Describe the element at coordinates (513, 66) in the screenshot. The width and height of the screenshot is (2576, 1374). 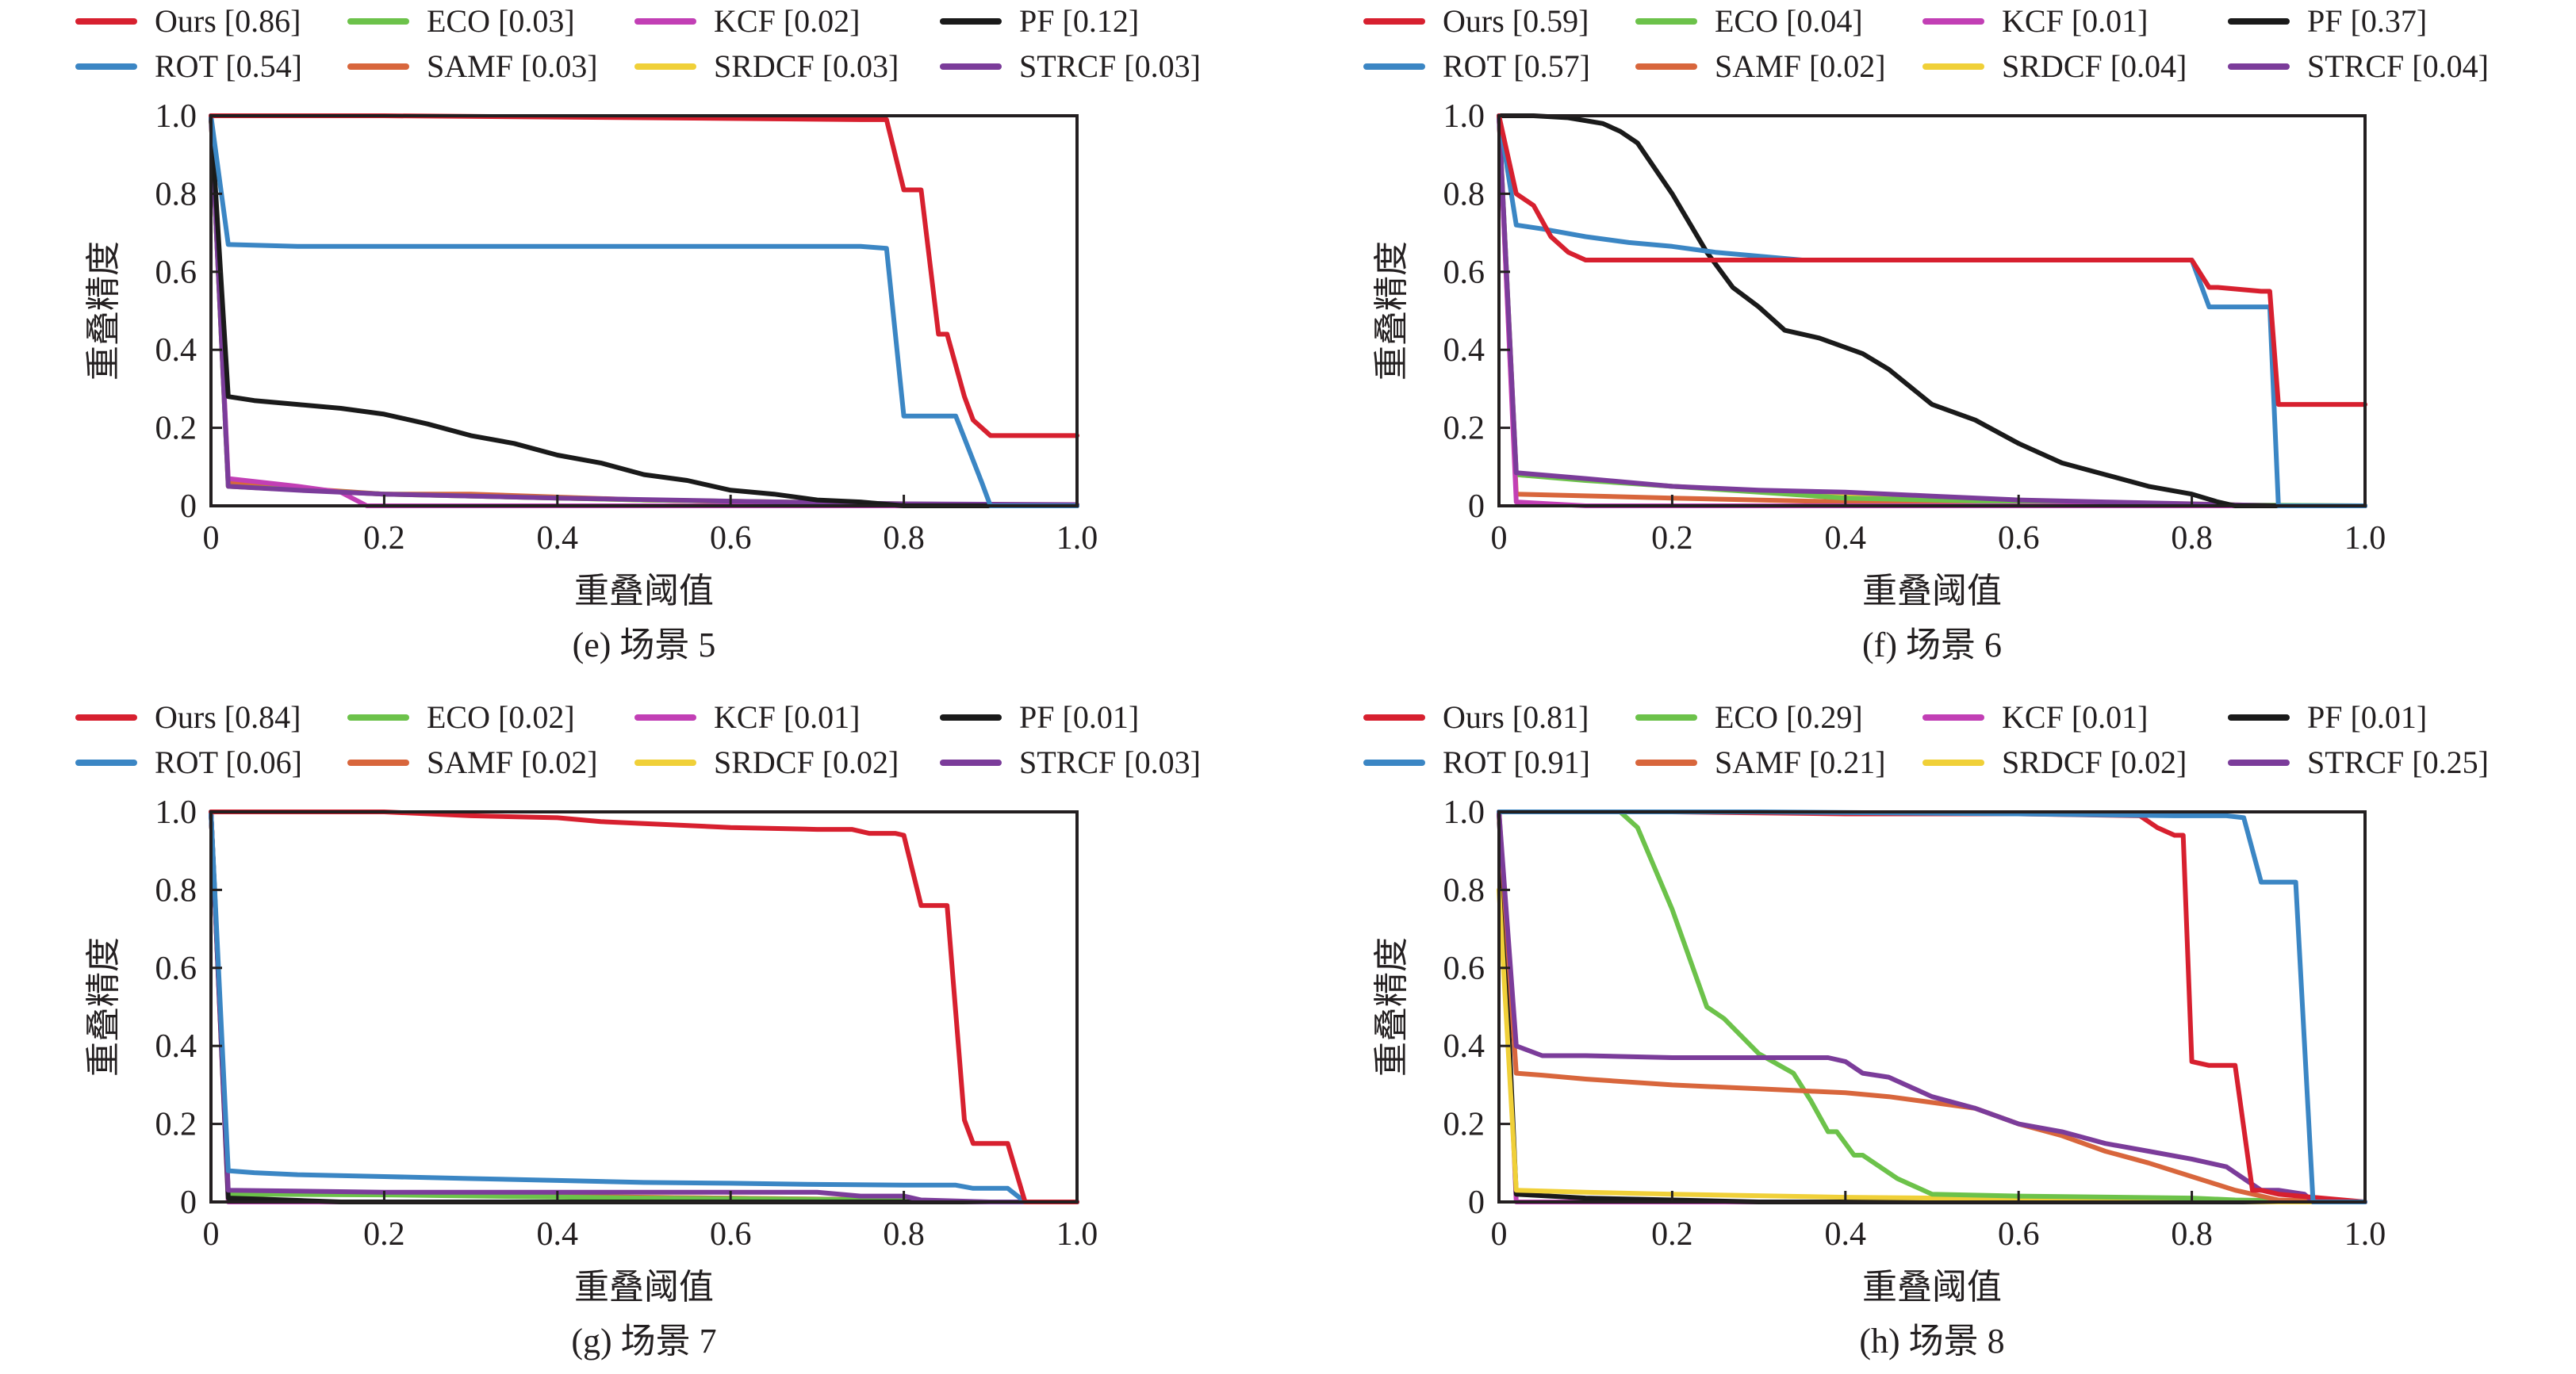
I see `legend-label: SAMF [0.03]` at that location.